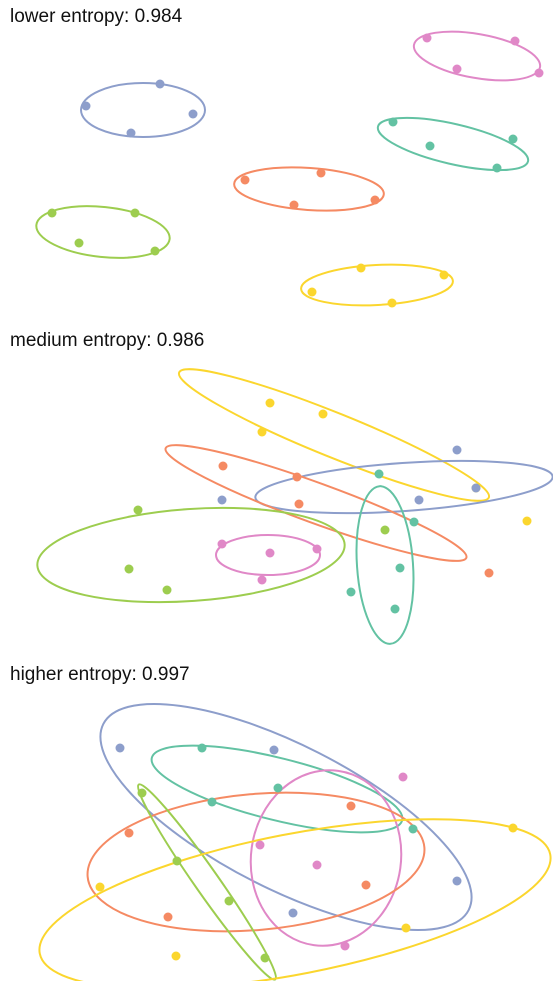 This screenshot has width=553, height=981. What do you see at coordinates (100, 674) in the screenshot?
I see `panel-title-higher-entropy: higher entropy: 0.997` at bounding box center [100, 674].